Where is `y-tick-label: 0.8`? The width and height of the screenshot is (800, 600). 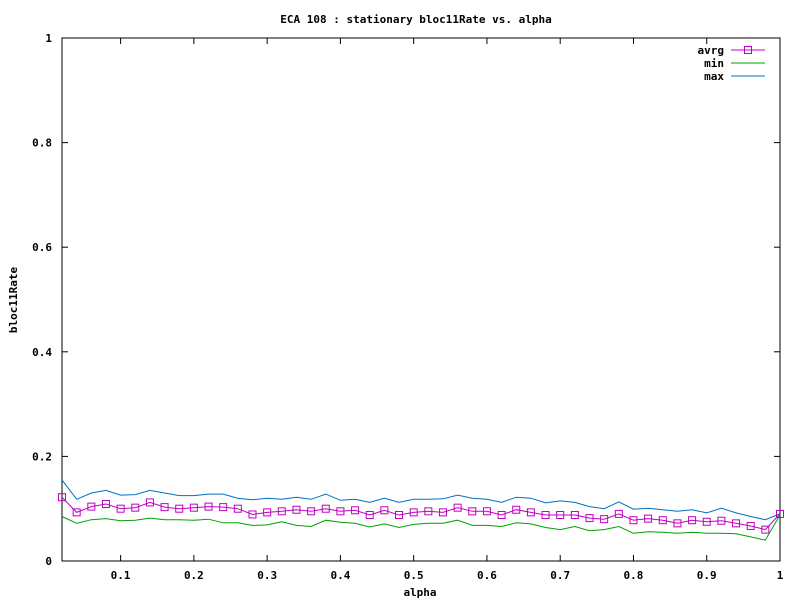
y-tick-label: 0.8 is located at coordinates (42, 143).